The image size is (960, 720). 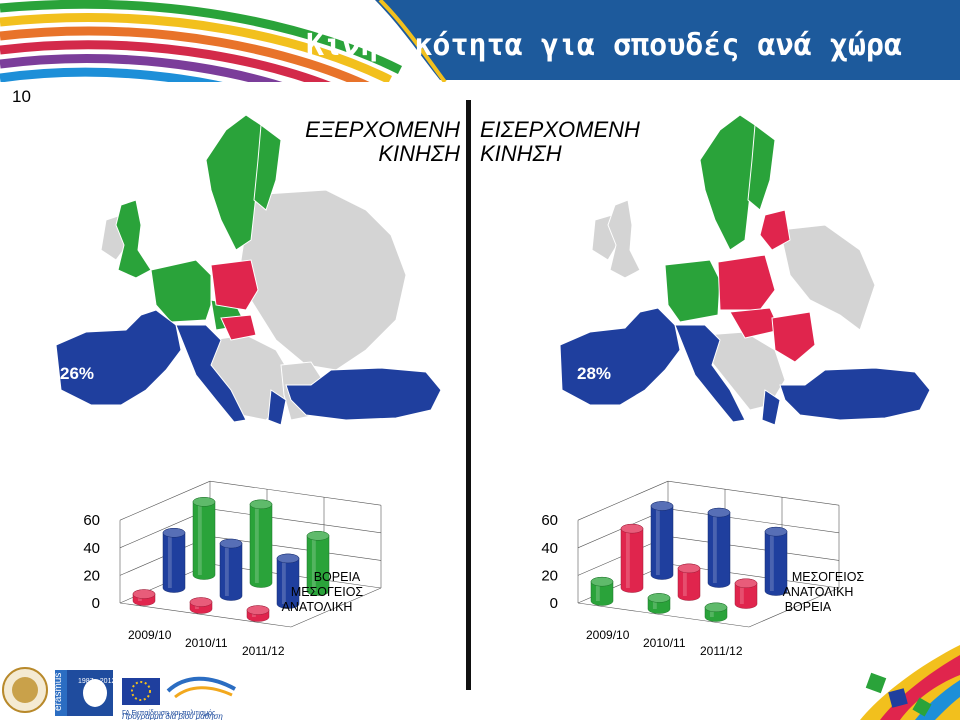 What do you see at coordinates (468, 395) in the screenshot?
I see `panel-divider` at bounding box center [468, 395].